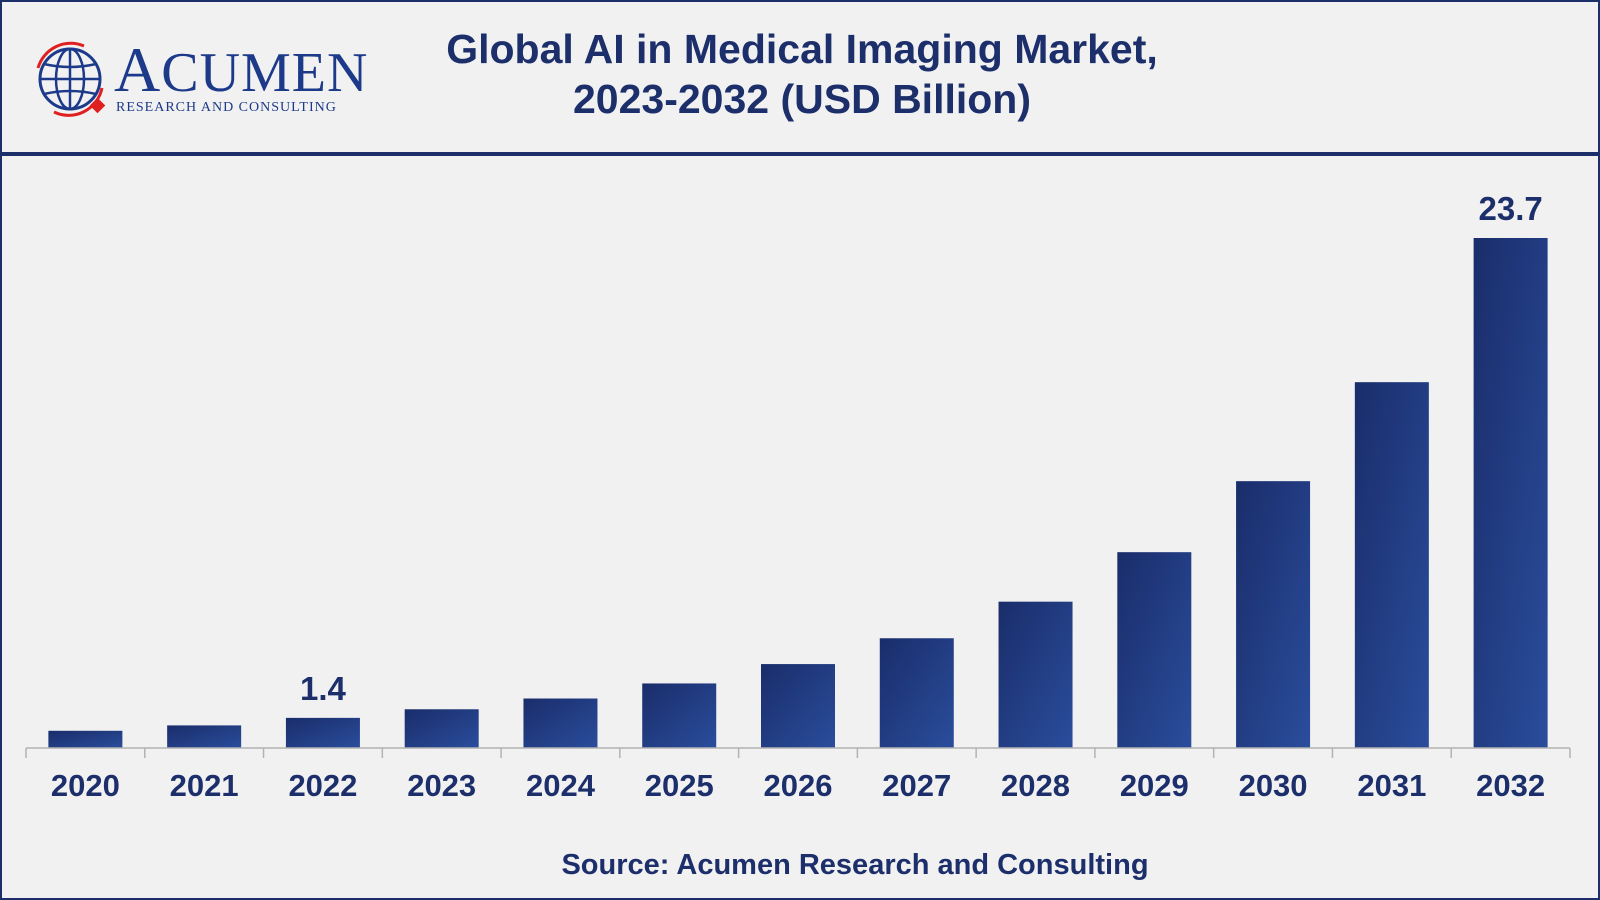 This screenshot has width=1600, height=900. What do you see at coordinates (1510, 785) in the screenshot?
I see `x-tick-label-2032: 2032` at bounding box center [1510, 785].